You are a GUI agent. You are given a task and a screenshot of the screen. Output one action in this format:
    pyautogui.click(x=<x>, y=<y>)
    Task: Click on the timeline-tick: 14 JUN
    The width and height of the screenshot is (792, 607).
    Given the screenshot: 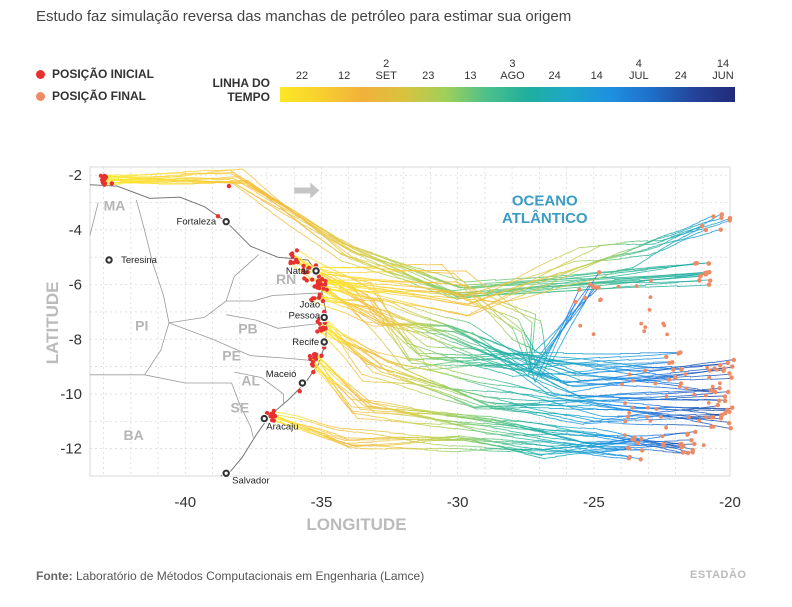 What is the action you would take?
    pyautogui.click(x=722, y=70)
    